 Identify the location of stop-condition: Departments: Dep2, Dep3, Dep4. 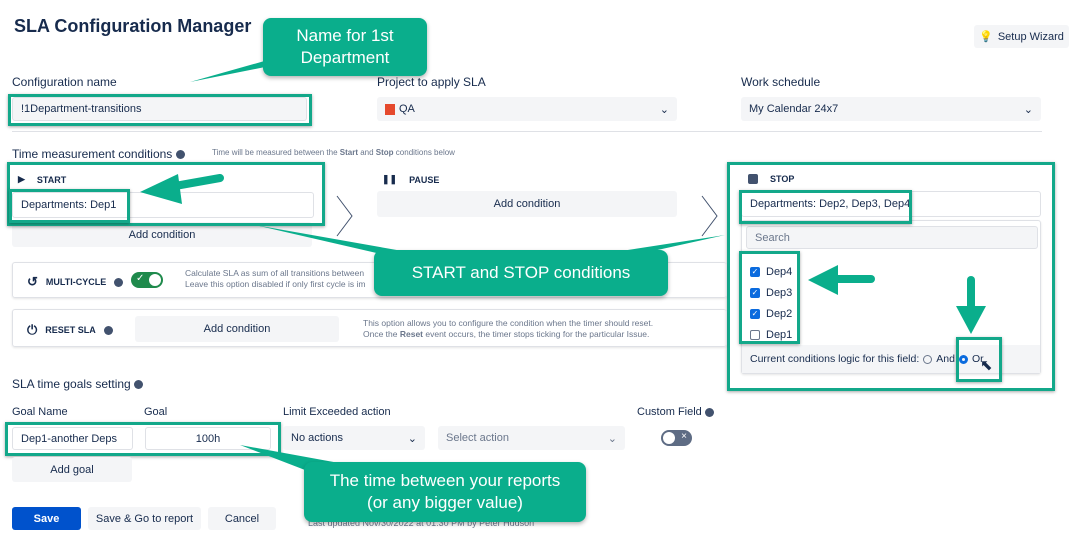
(891, 204).